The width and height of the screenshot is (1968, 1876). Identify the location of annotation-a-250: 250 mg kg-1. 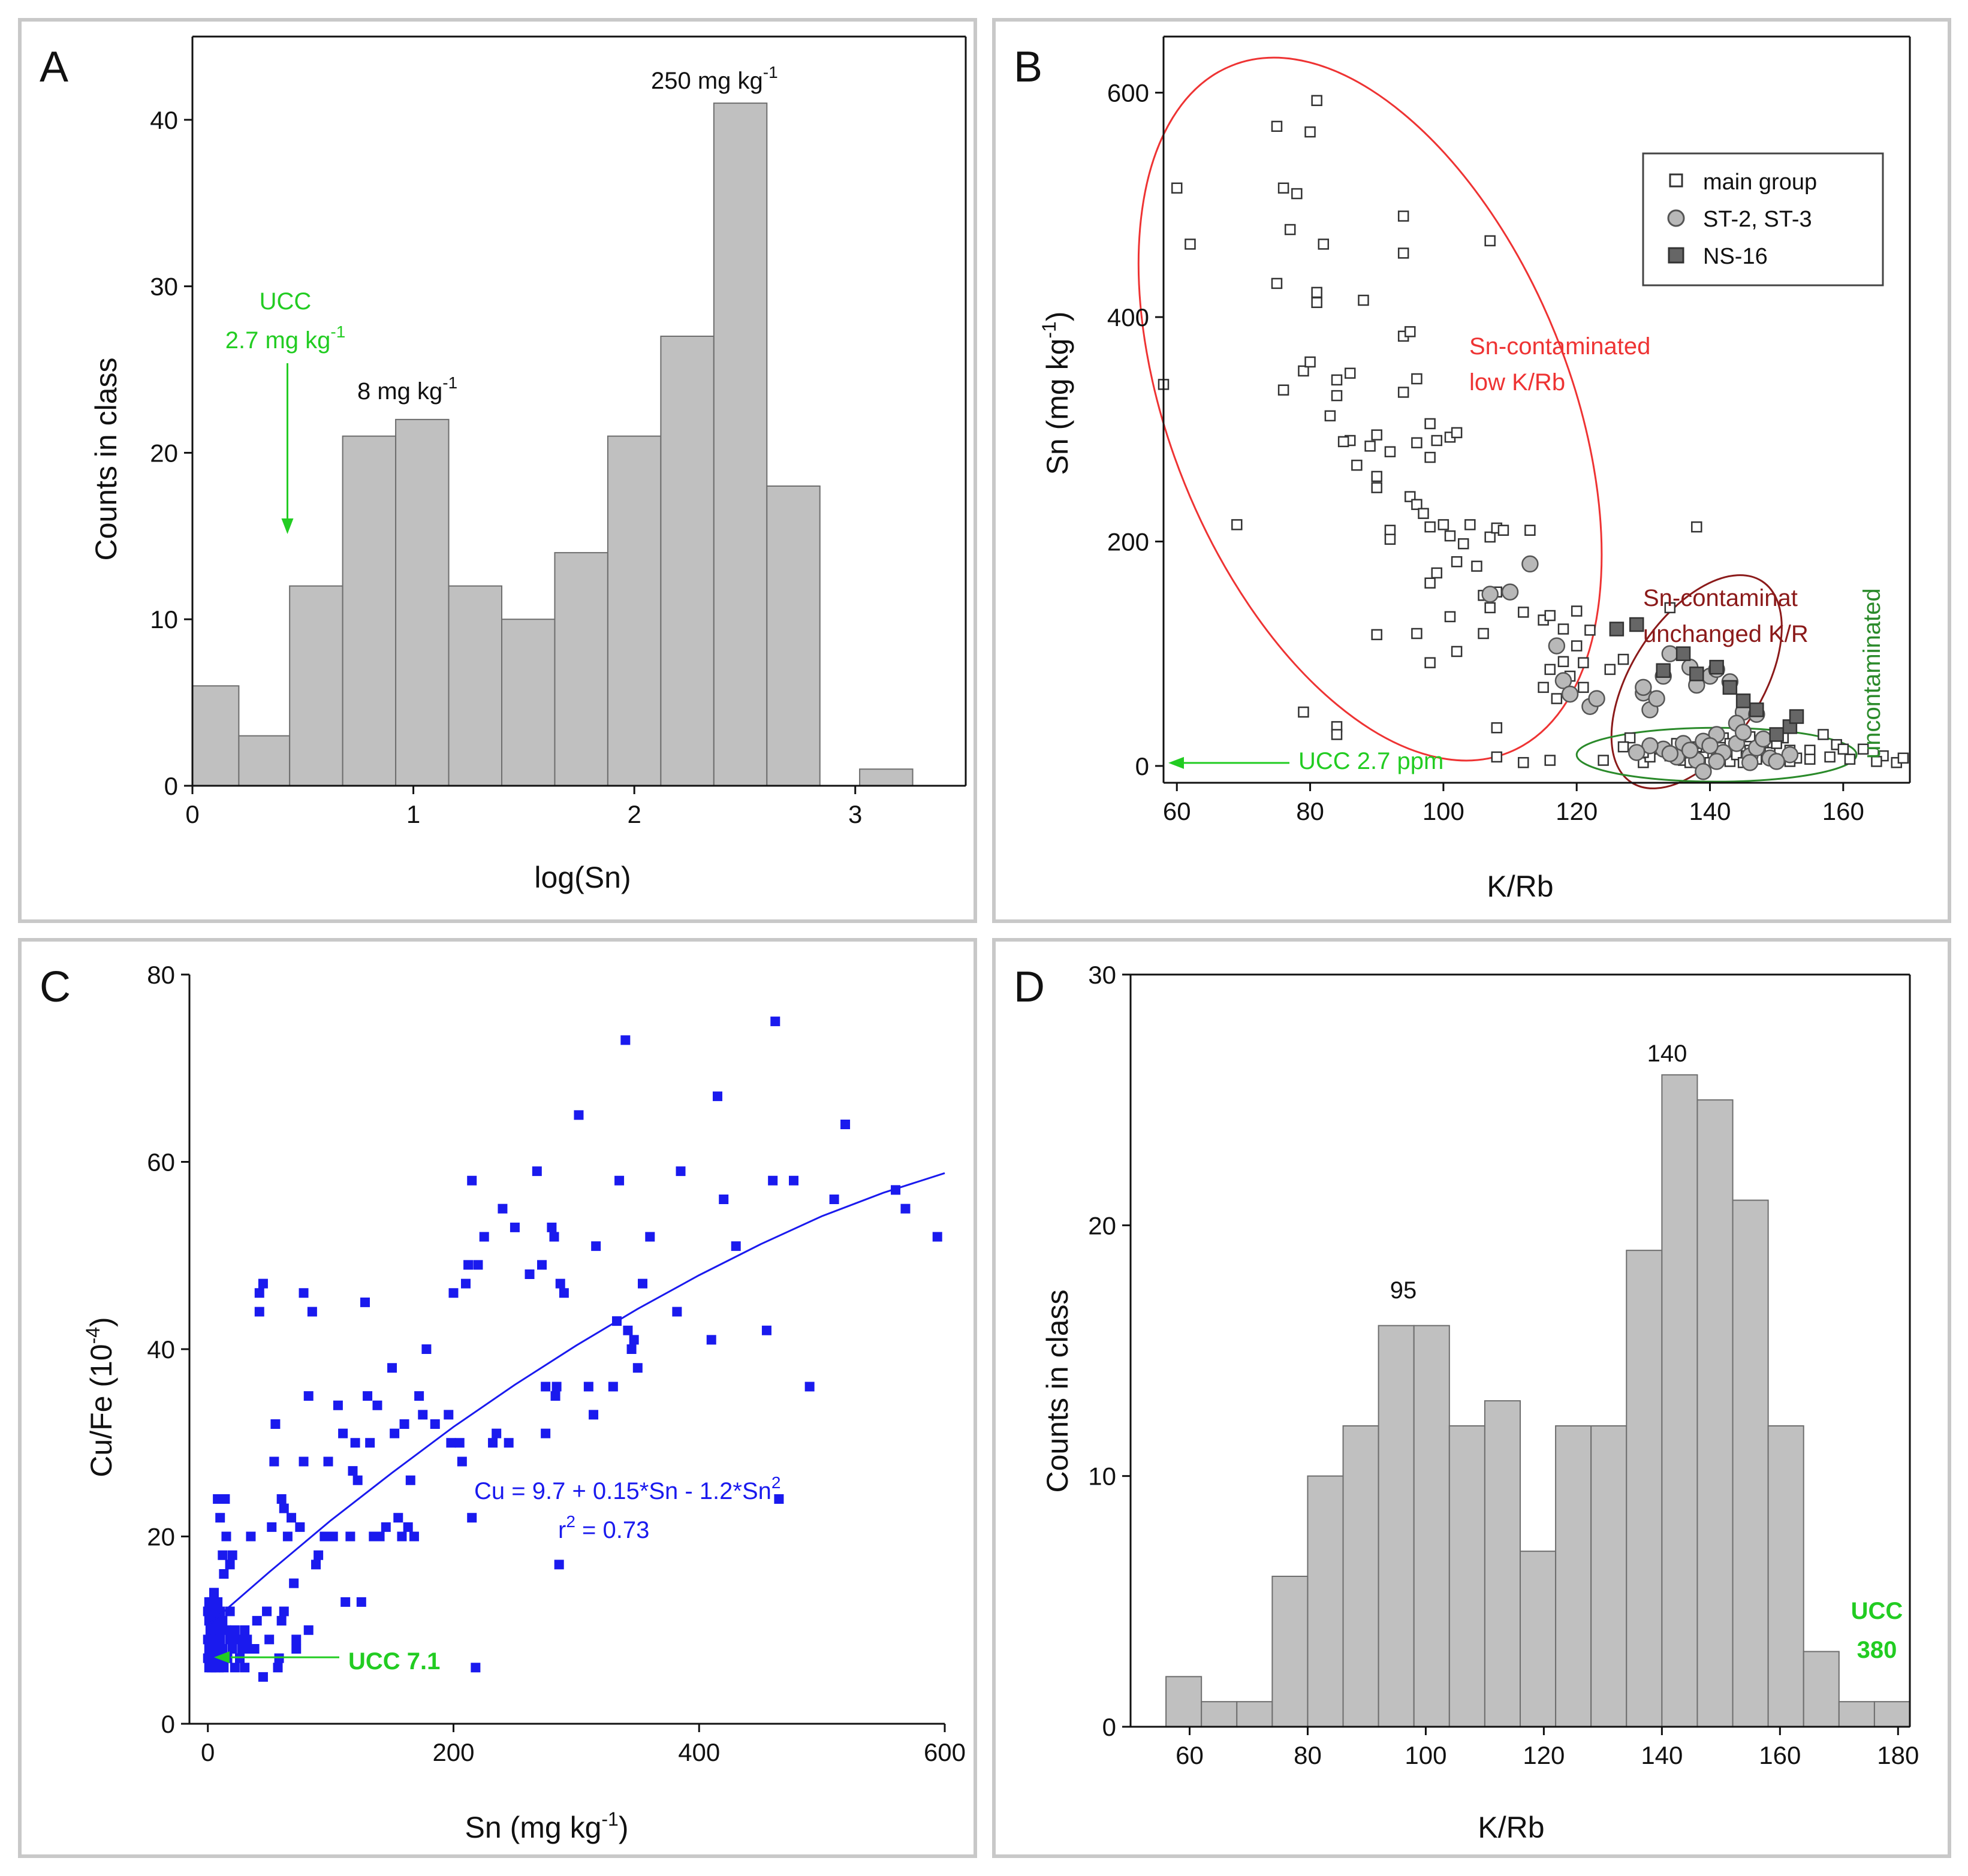
(714, 78).